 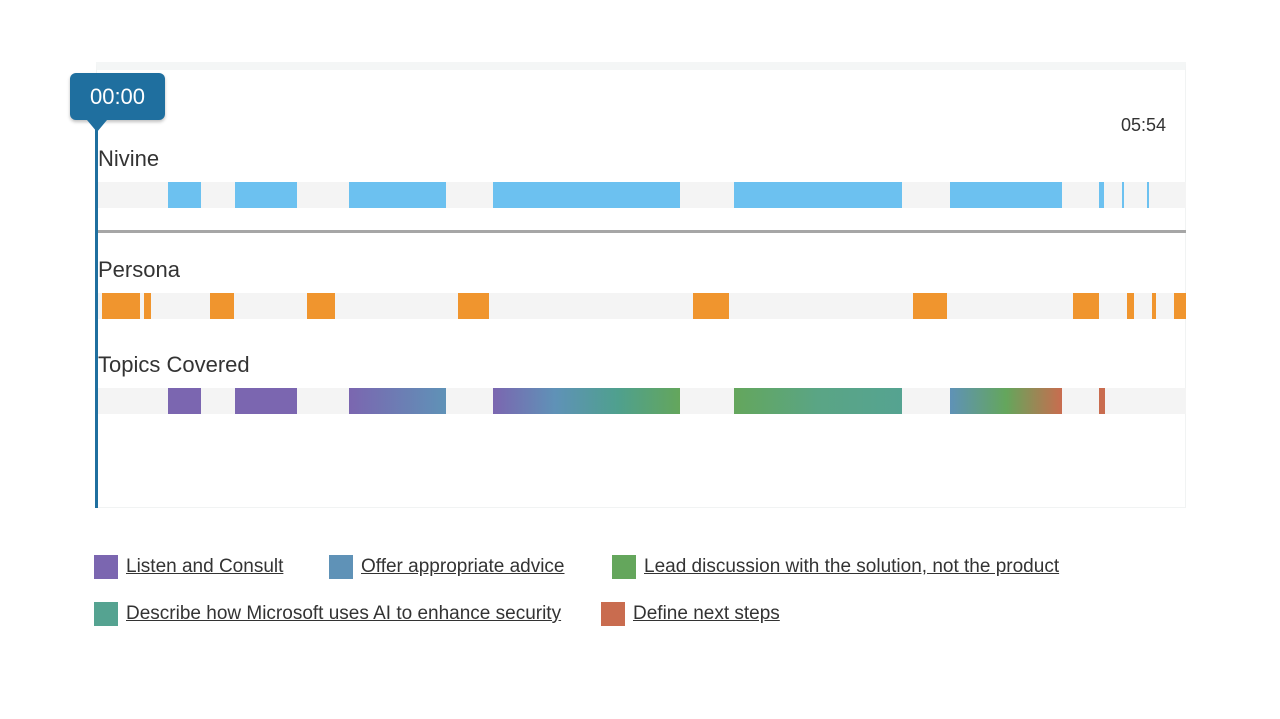 I want to click on legend-item-offer-advice: Offer appropriate advice, so click(x=447, y=567).